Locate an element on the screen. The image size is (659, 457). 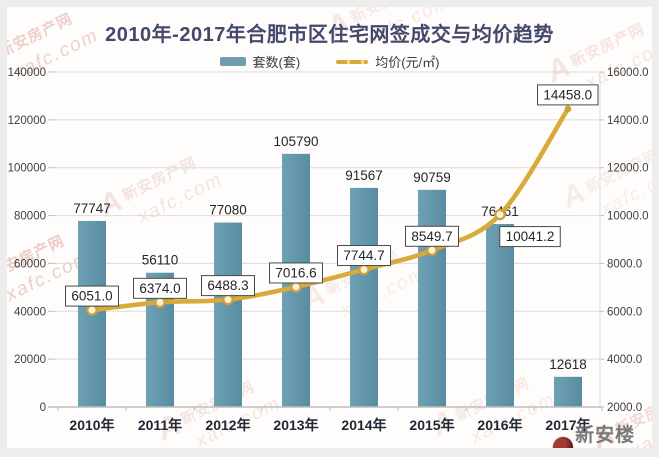
left-axis-tick-label: 0 is located at coordinates (43, 408).